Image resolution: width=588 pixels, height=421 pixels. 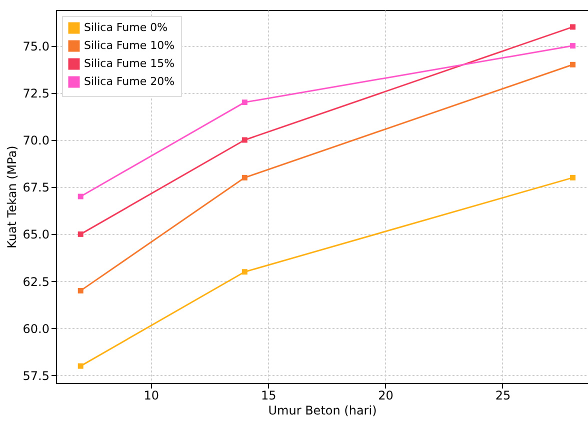 What do you see at coordinates (36, 46) in the screenshot?
I see `y-tick-label: 75.0` at bounding box center [36, 46].